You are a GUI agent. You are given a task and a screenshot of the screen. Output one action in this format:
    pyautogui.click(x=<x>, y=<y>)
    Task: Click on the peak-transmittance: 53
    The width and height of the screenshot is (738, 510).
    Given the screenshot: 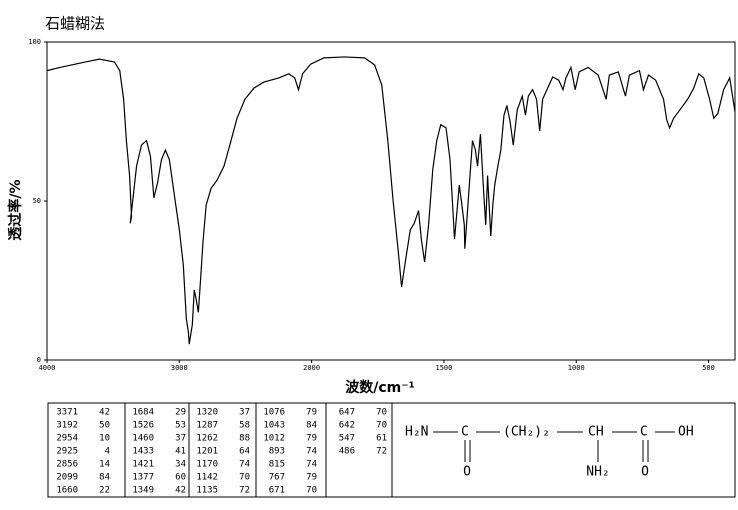 What is the action you would take?
    pyautogui.click(x=180, y=426)
    